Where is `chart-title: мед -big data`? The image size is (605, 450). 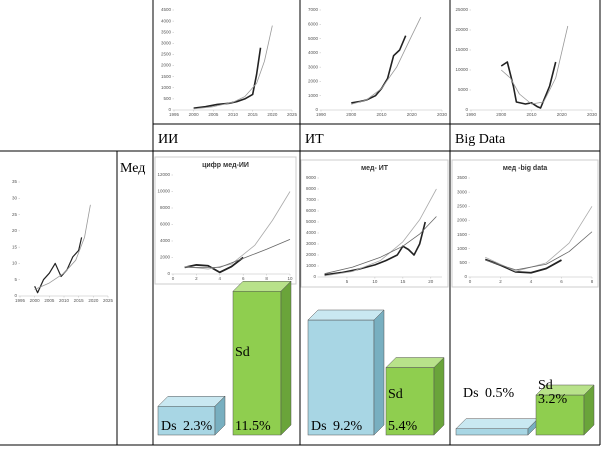 chart-title: мед -big data is located at coordinates (525, 168).